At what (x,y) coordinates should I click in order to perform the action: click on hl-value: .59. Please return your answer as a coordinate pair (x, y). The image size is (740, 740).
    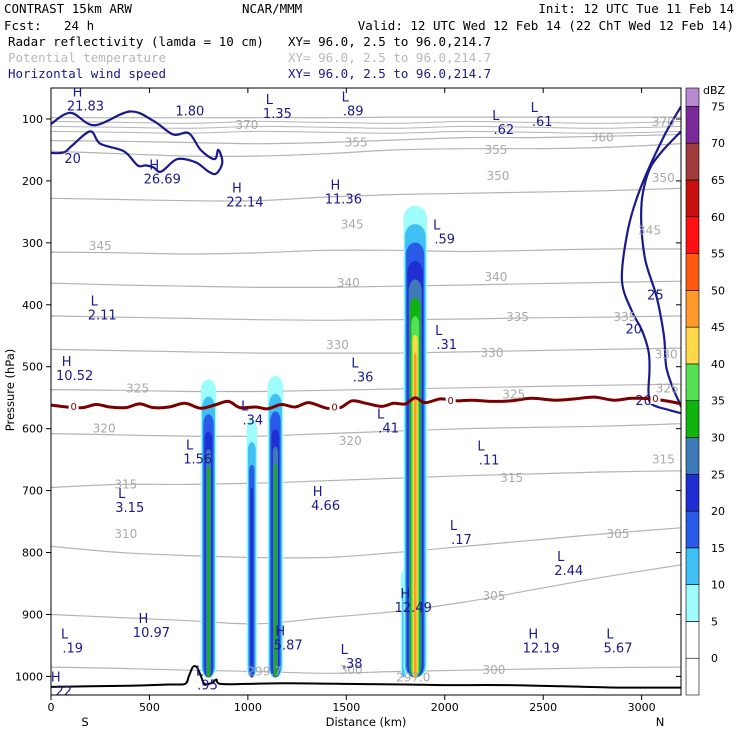
    Looking at the image, I should click on (444, 240).